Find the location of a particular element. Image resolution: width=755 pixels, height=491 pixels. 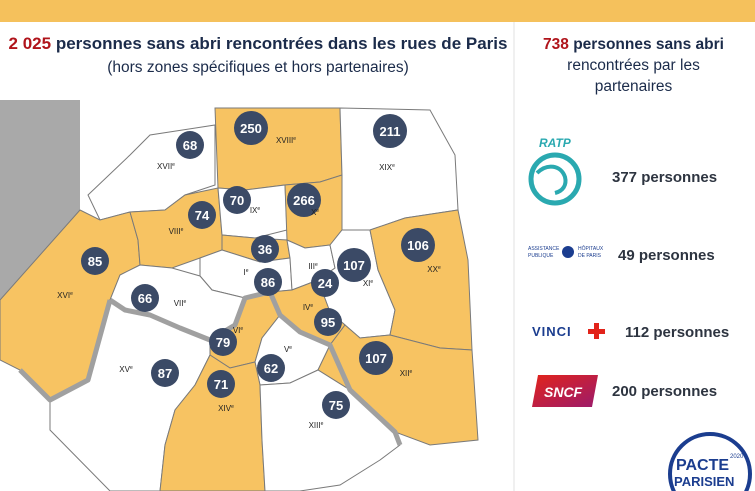

arr-count-IX: 70 is located at coordinates (237, 200).